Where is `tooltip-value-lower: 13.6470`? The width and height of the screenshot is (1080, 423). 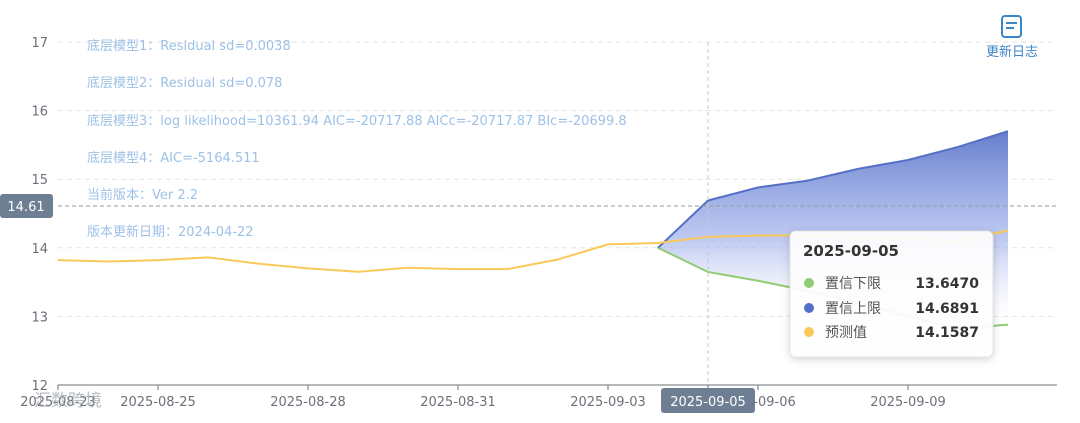
tooltip-value-lower: 13.6470 is located at coordinates (947, 284).